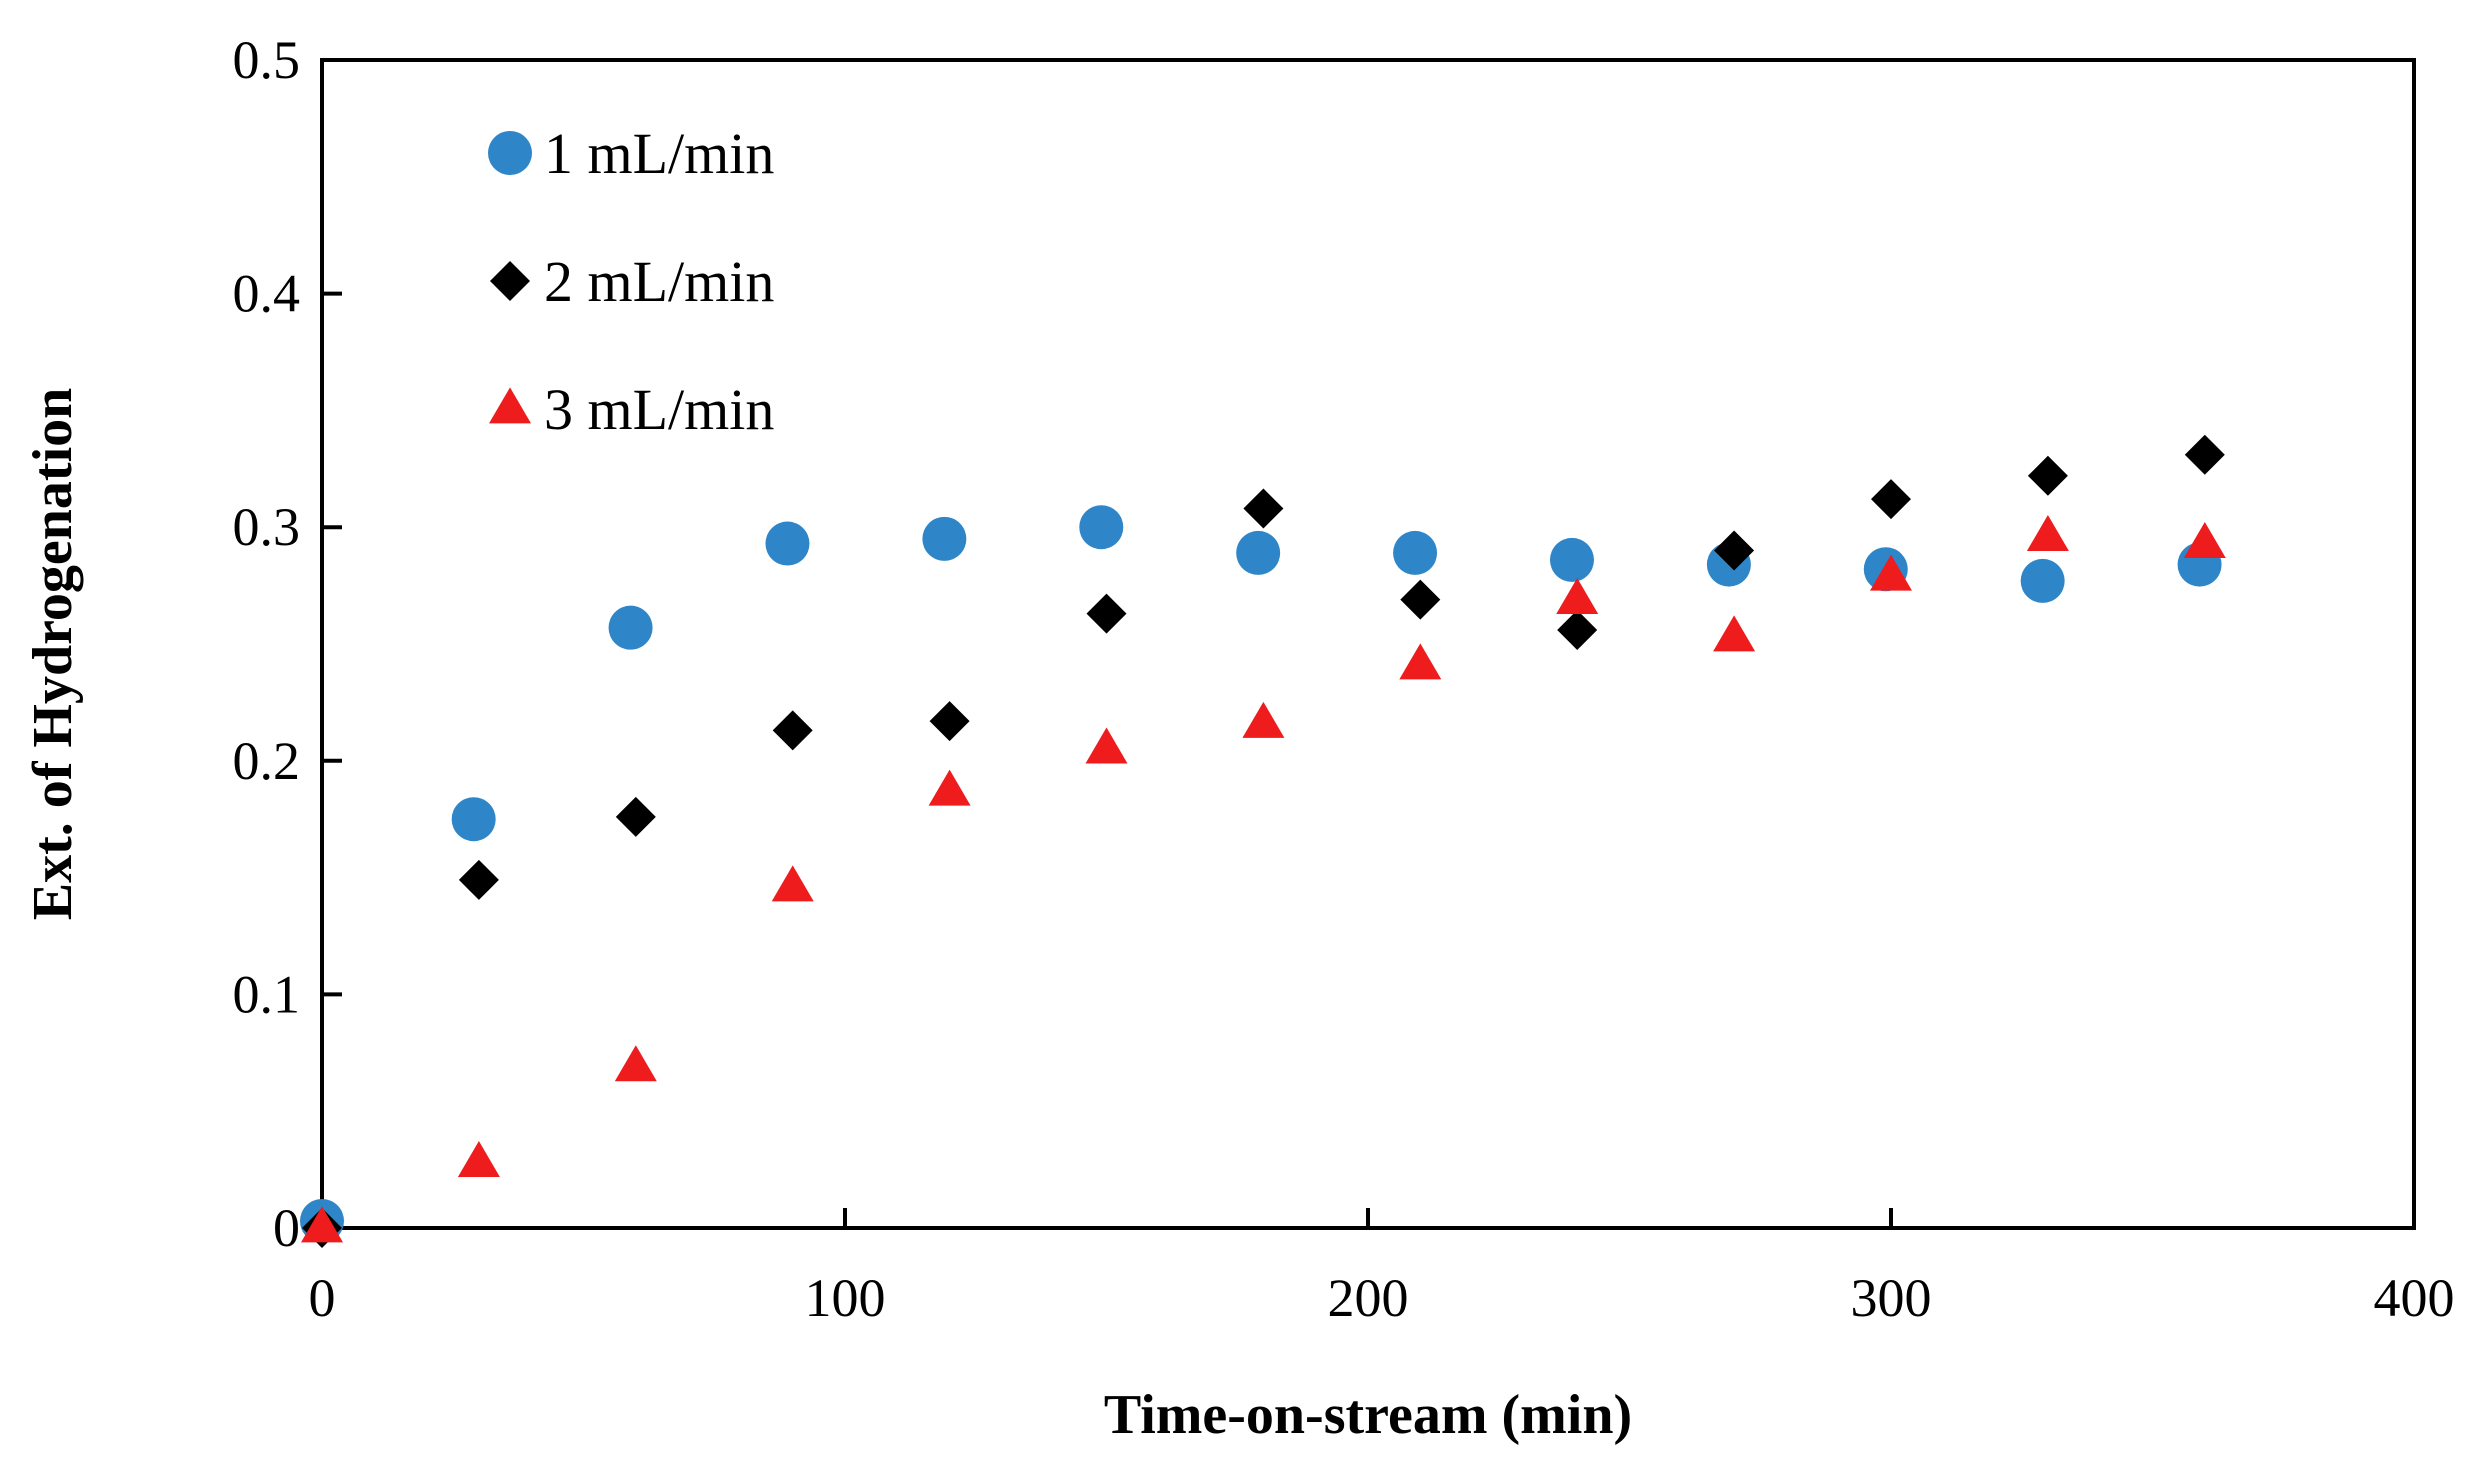 This screenshot has height=1463, width=2486. What do you see at coordinates (267, 60) in the screenshot?
I see `y-tick-label: 0.5` at bounding box center [267, 60].